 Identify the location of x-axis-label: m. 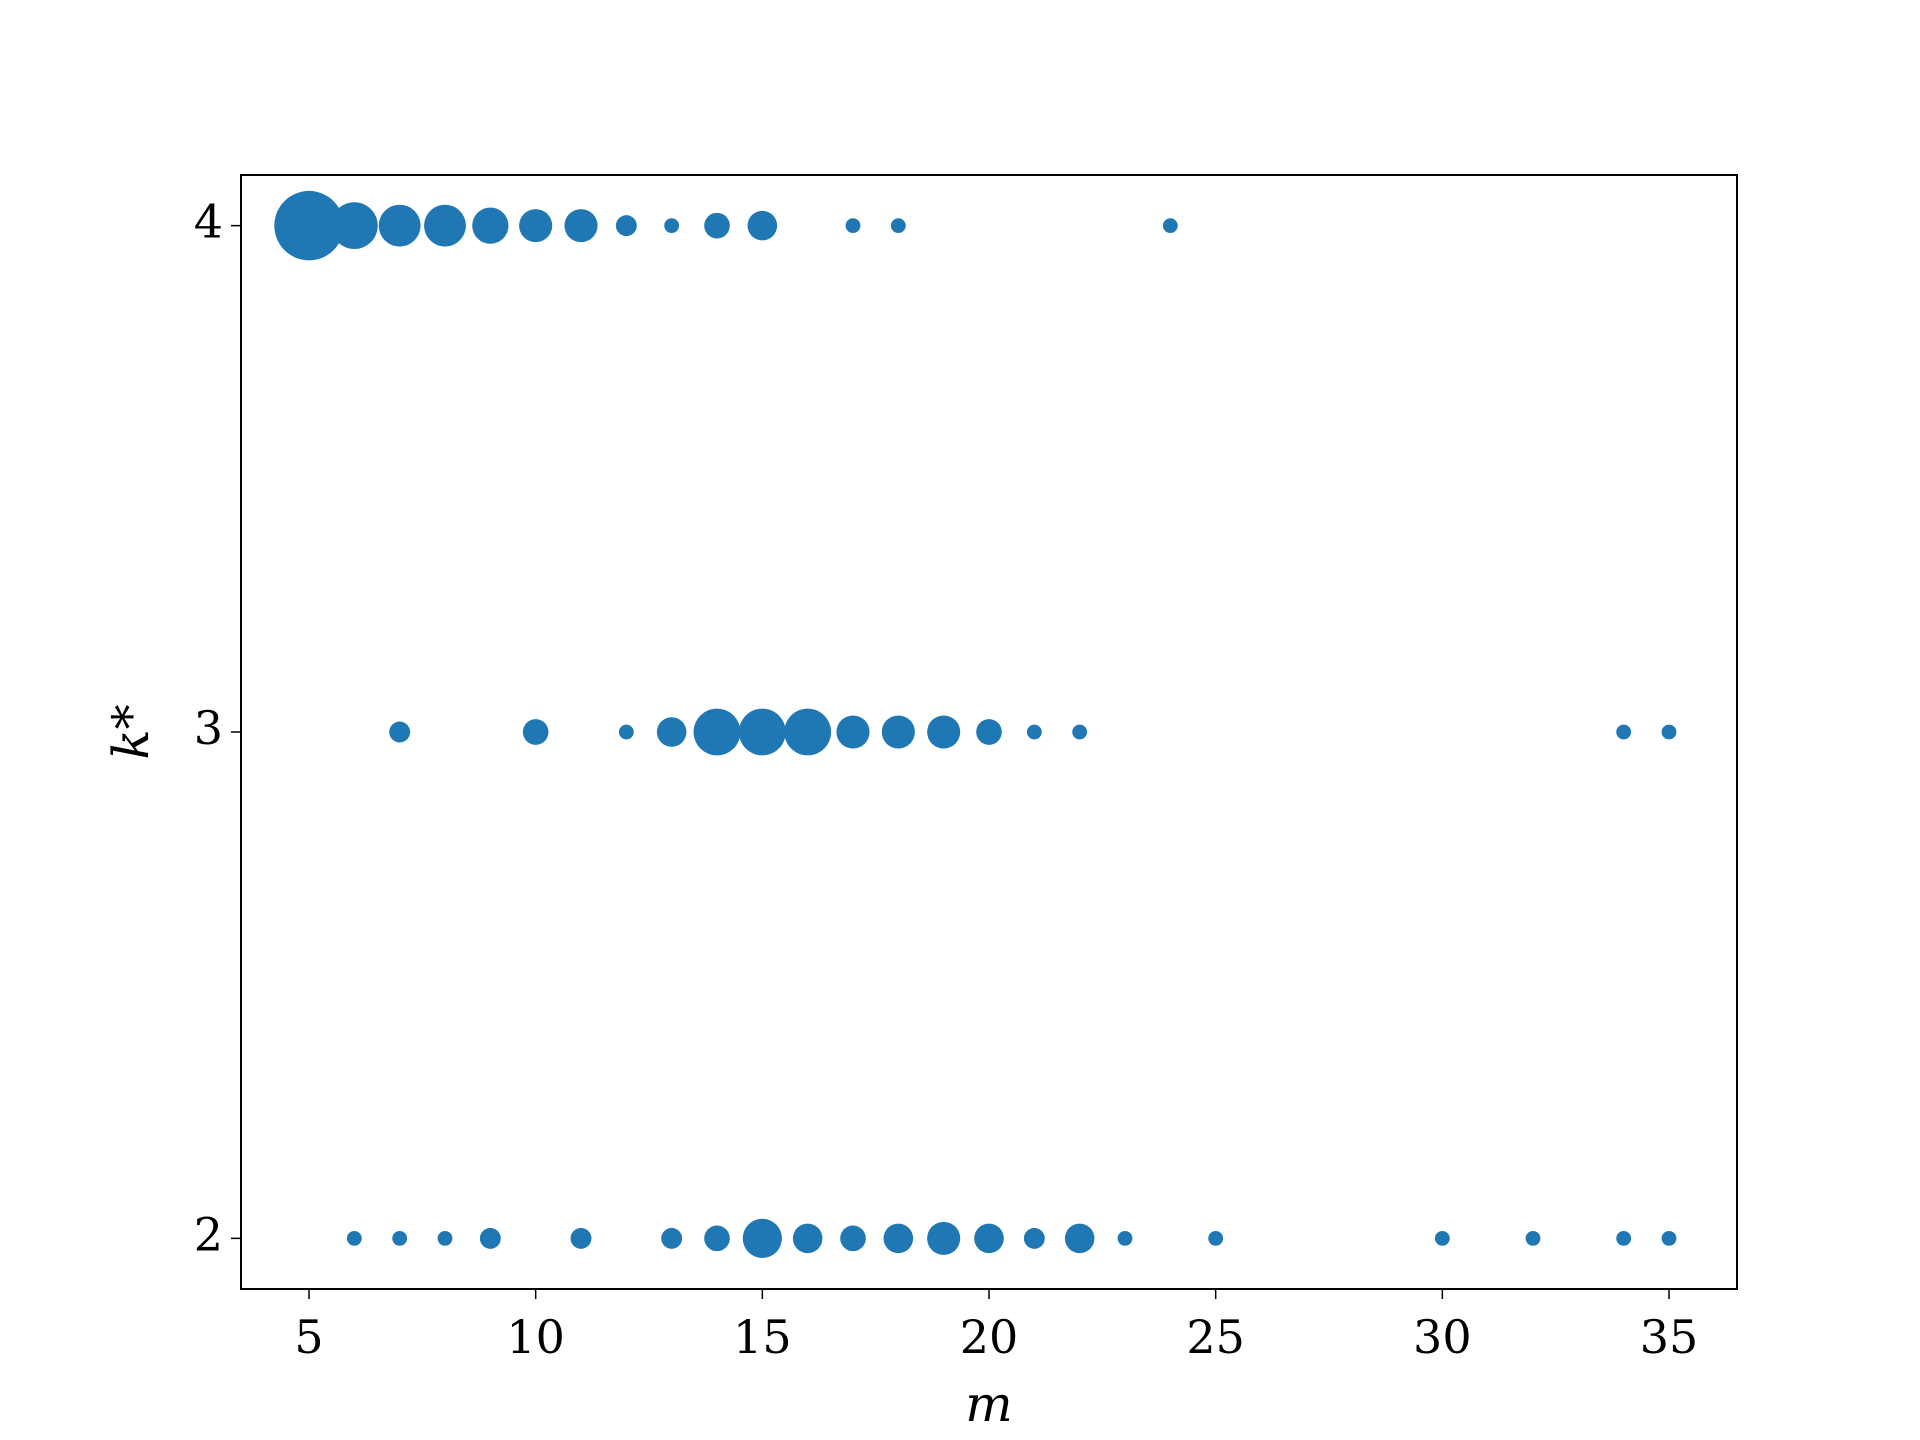
(988, 1404).